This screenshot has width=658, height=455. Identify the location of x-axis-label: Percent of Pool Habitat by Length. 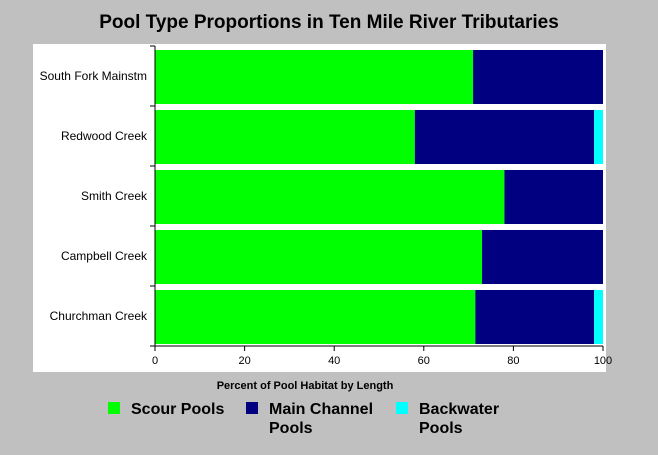
(305, 386).